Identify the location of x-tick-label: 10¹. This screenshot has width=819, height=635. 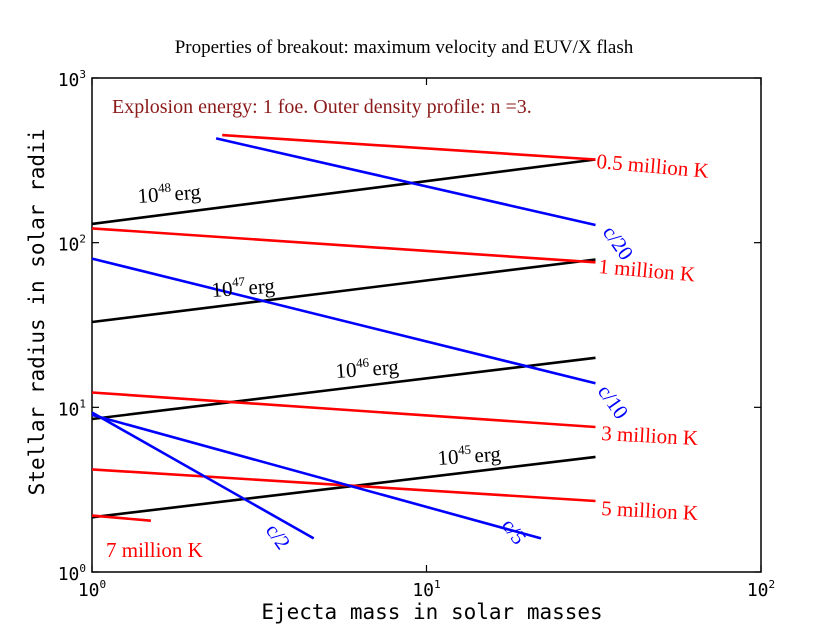
(426, 589).